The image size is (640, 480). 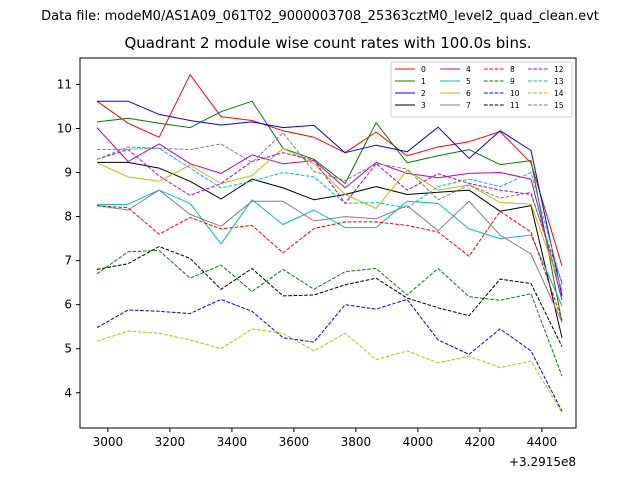 What do you see at coordinates (515, 93) in the screenshot?
I see `legend-label-10: 10` at bounding box center [515, 93].